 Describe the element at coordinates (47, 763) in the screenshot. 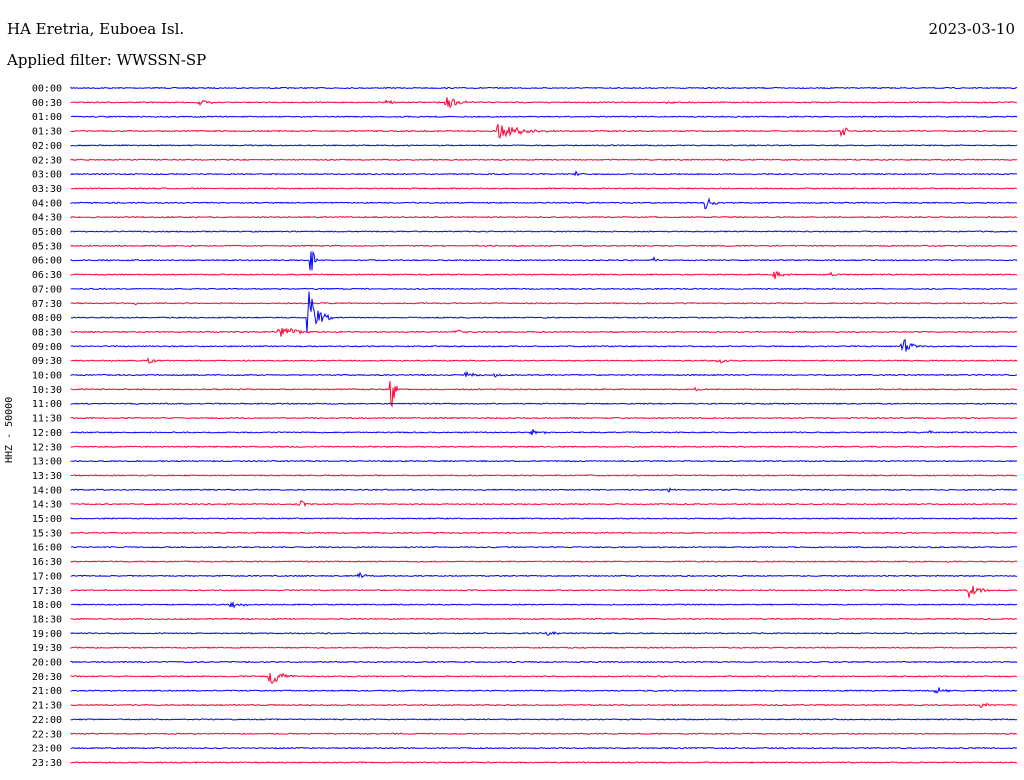

I see `row-time-label: 23:30` at that location.